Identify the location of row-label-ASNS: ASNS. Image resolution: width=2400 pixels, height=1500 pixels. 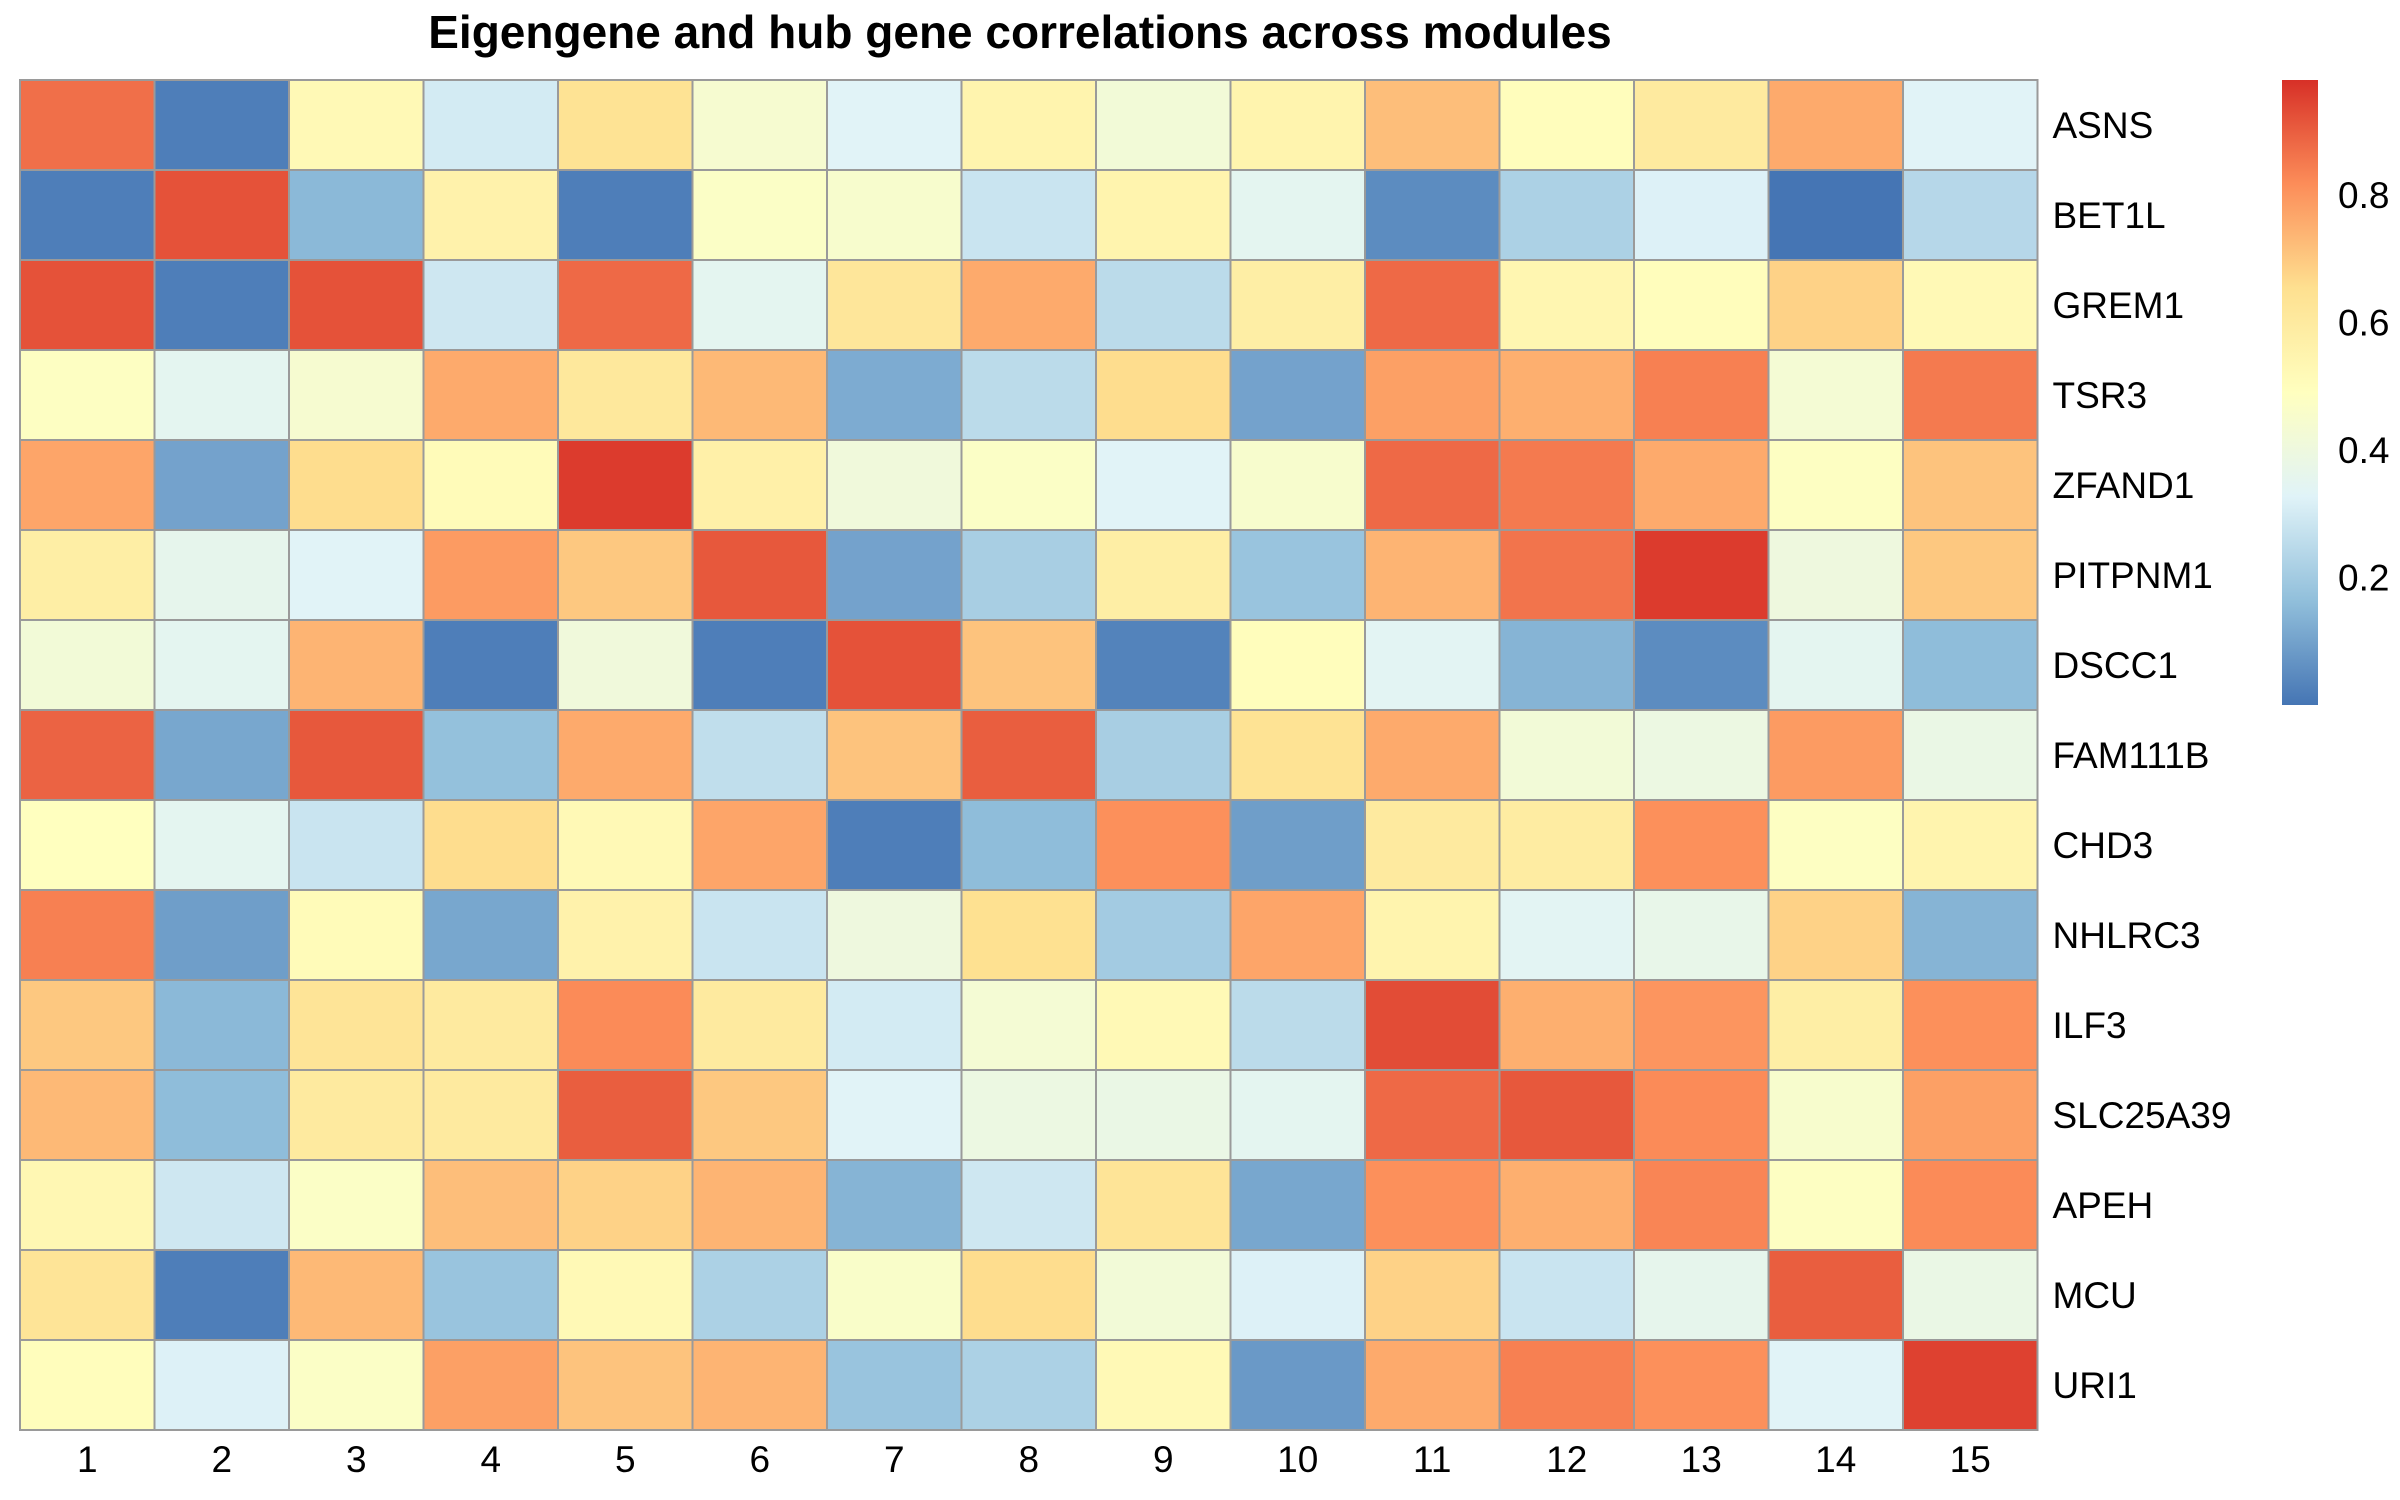
(2103, 125).